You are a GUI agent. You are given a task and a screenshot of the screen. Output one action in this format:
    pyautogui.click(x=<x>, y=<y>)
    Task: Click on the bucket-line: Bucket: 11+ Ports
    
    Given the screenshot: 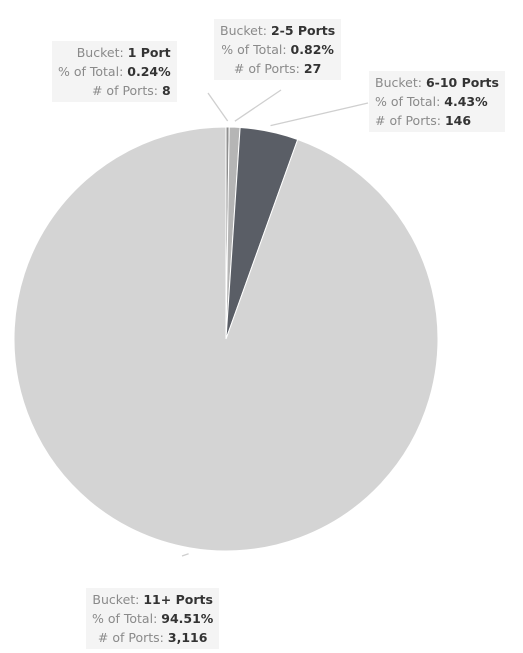 What is the action you would take?
    pyautogui.click(x=152, y=599)
    